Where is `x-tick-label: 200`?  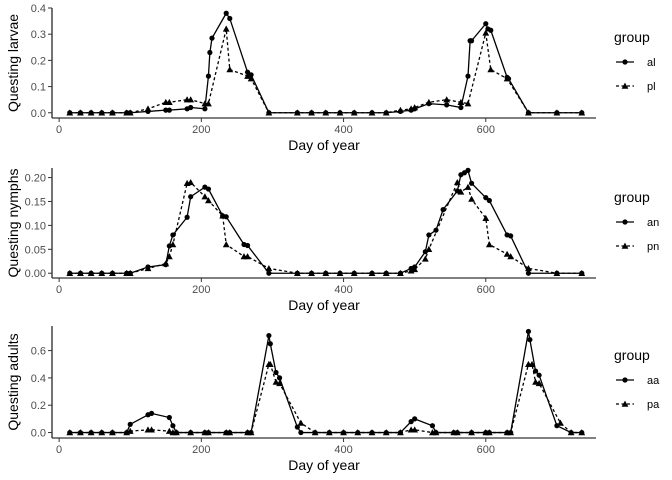 x-tick-label: 200 is located at coordinates (201, 290).